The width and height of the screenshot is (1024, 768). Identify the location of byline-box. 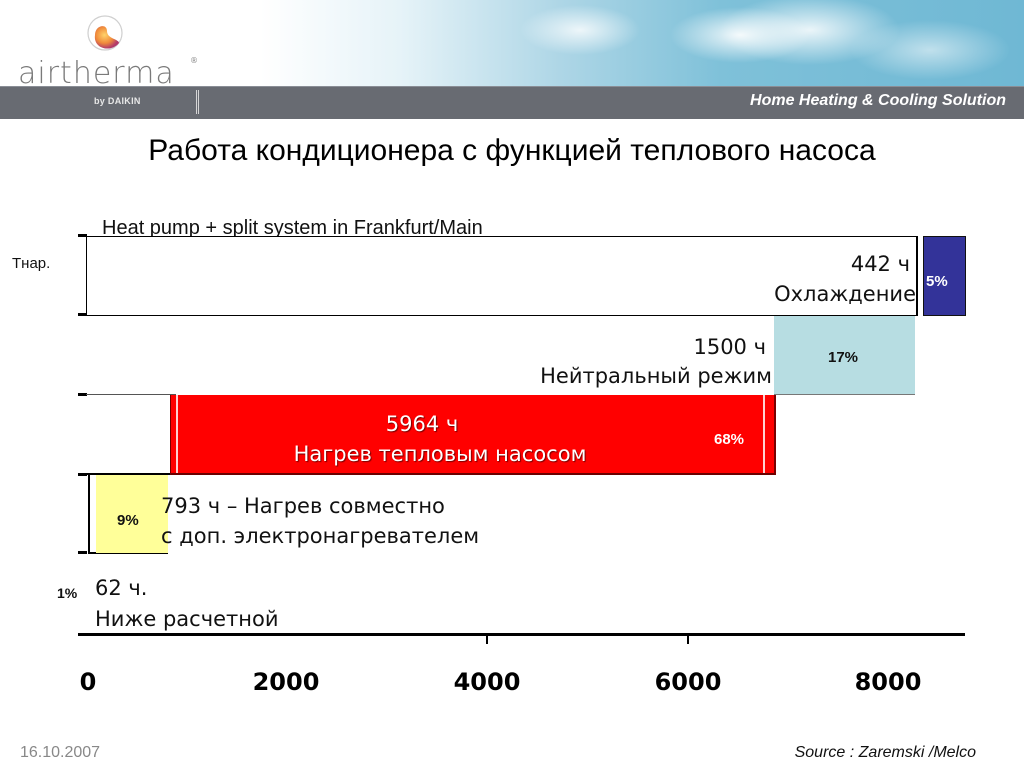
(144, 102).